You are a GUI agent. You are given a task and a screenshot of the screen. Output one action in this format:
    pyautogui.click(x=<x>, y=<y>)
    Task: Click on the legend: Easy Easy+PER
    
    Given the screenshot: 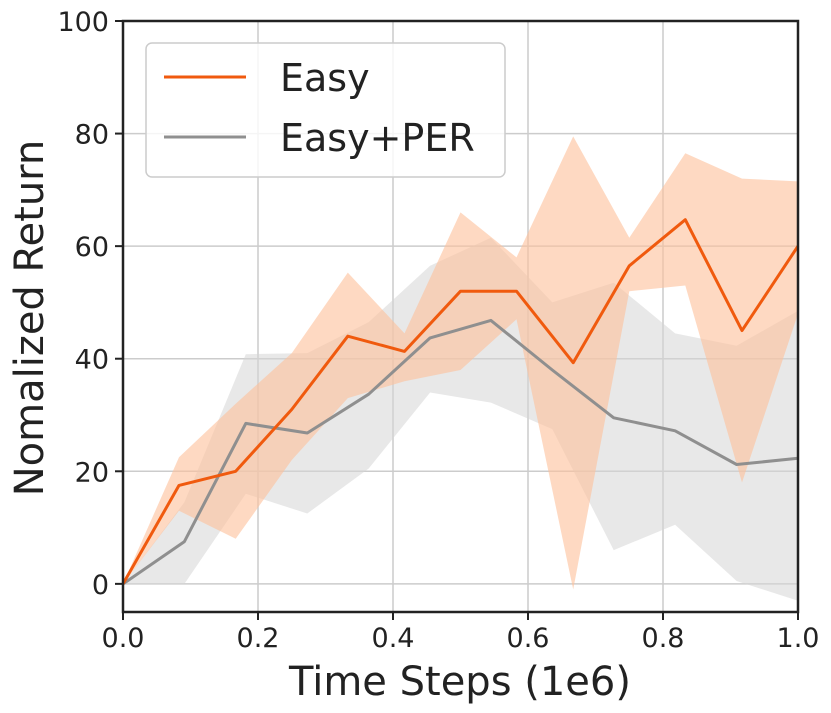 What is the action you would take?
    pyautogui.click(x=325, y=110)
    